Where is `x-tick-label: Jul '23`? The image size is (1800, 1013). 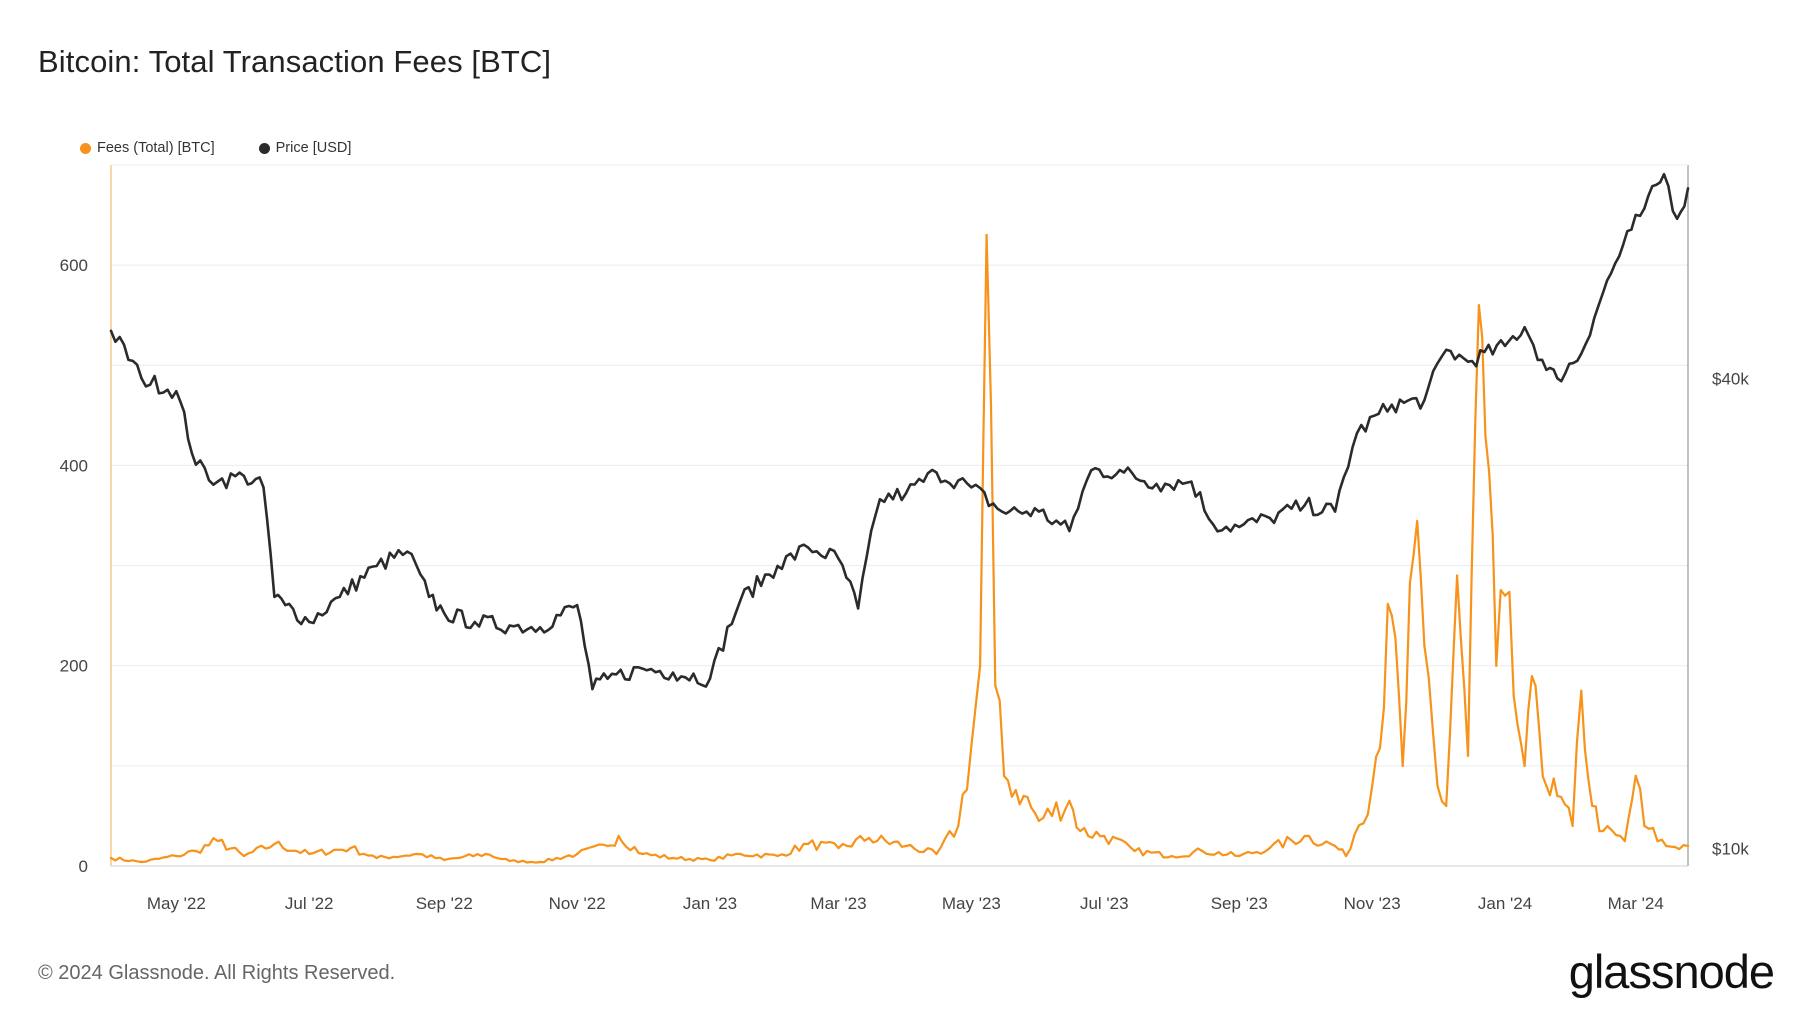
x-tick-label: Jul '23 is located at coordinates (1104, 903).